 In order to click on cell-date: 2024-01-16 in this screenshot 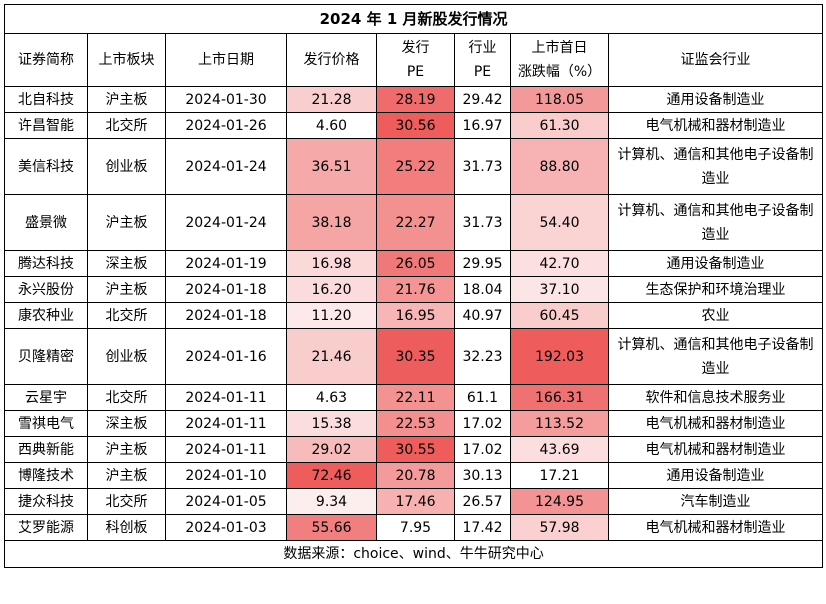, I will do `click(226, 356)`.